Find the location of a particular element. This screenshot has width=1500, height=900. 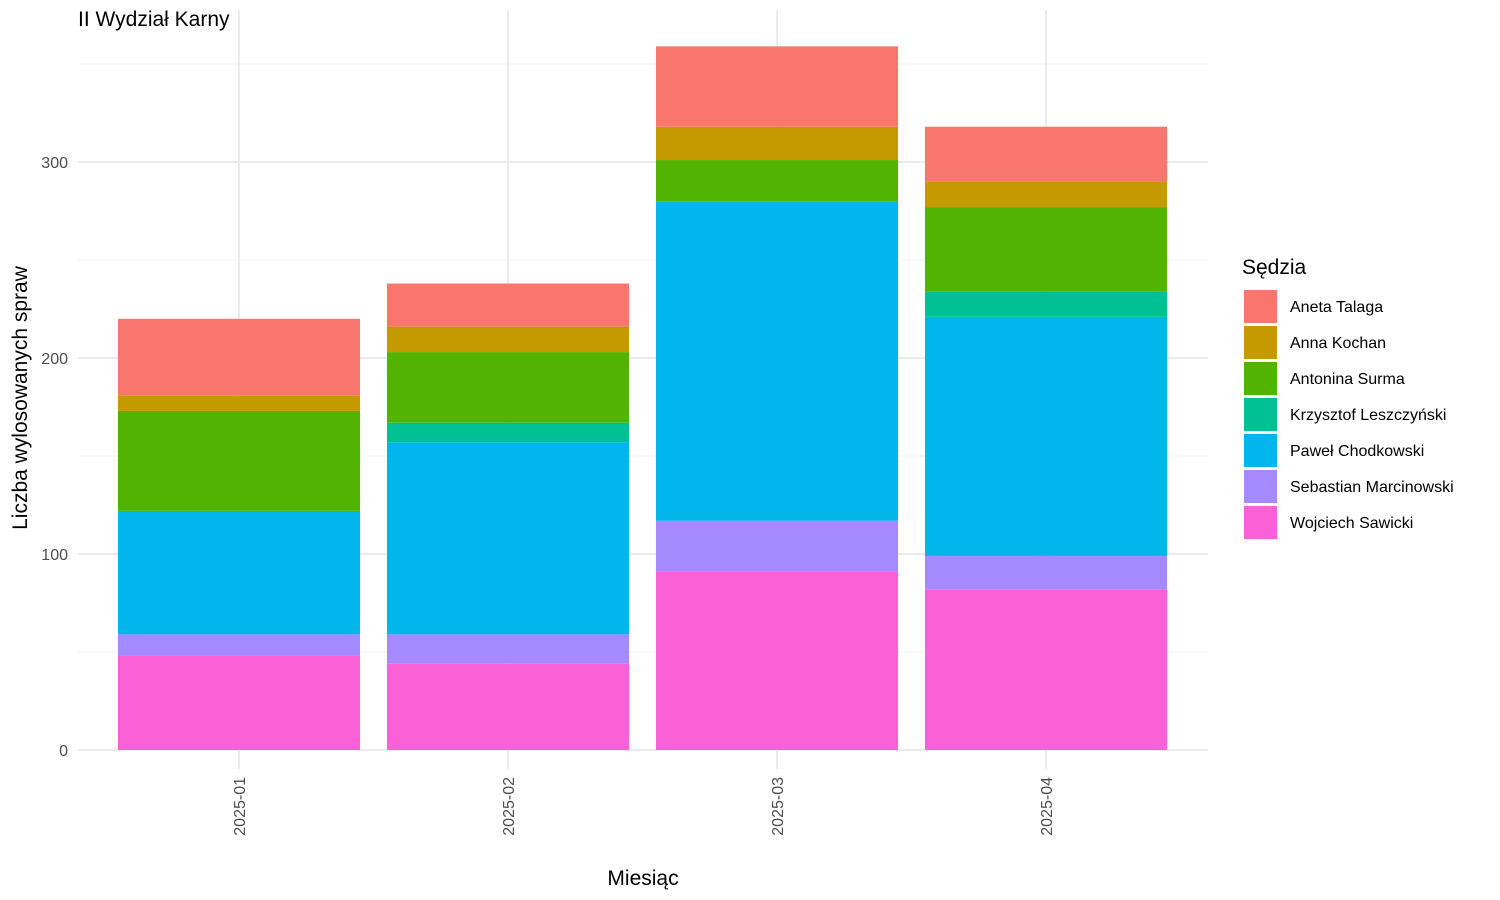

legend-item: Sebastian Marcinowski is located at coordinates (1349, 486).